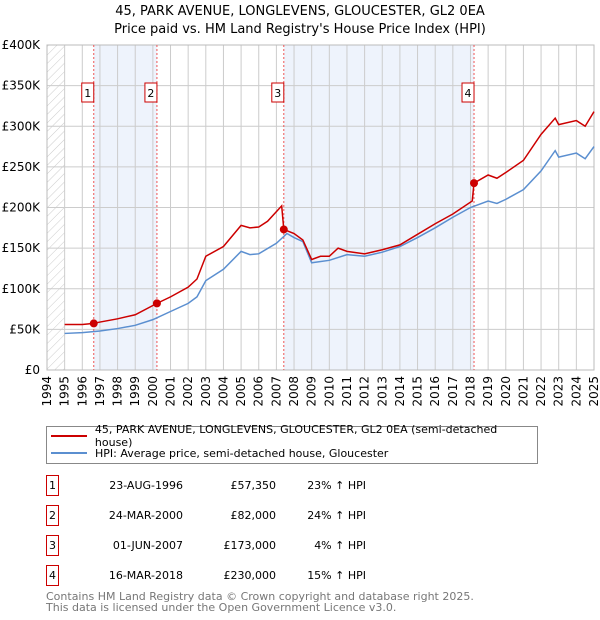  What do you see at coordinates (336, 485) in the screenshot?
I see `sale-hpi: 23% ↑ HPI` at bounding box center [336, 485].